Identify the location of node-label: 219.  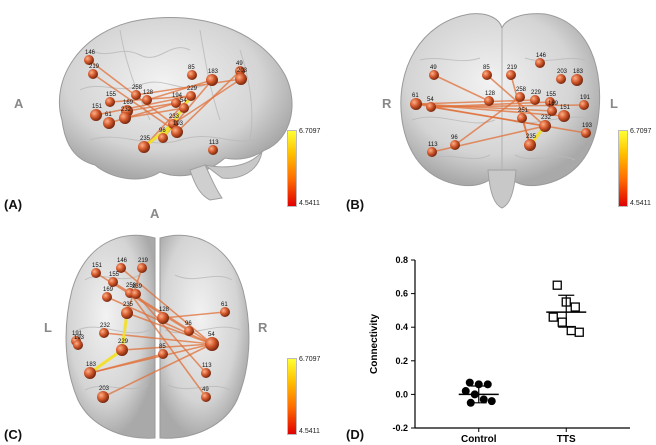
(143, 261).